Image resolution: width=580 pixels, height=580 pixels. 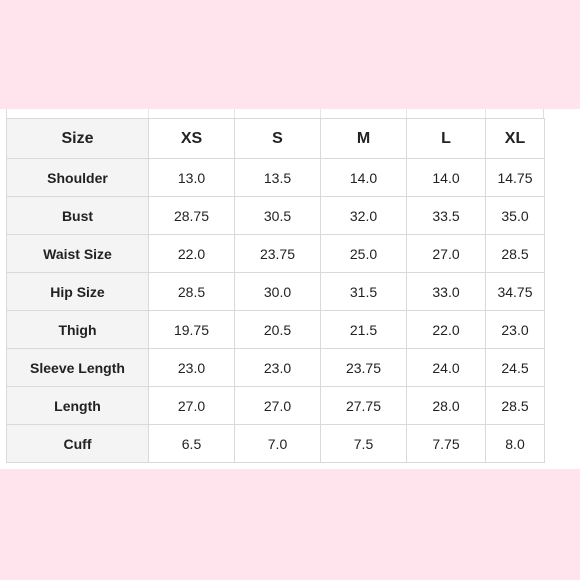 What do you see at coordinates (446, 367) in the screenshot?
I see `table-cell: 24.0` at bounding box center [446, 367].